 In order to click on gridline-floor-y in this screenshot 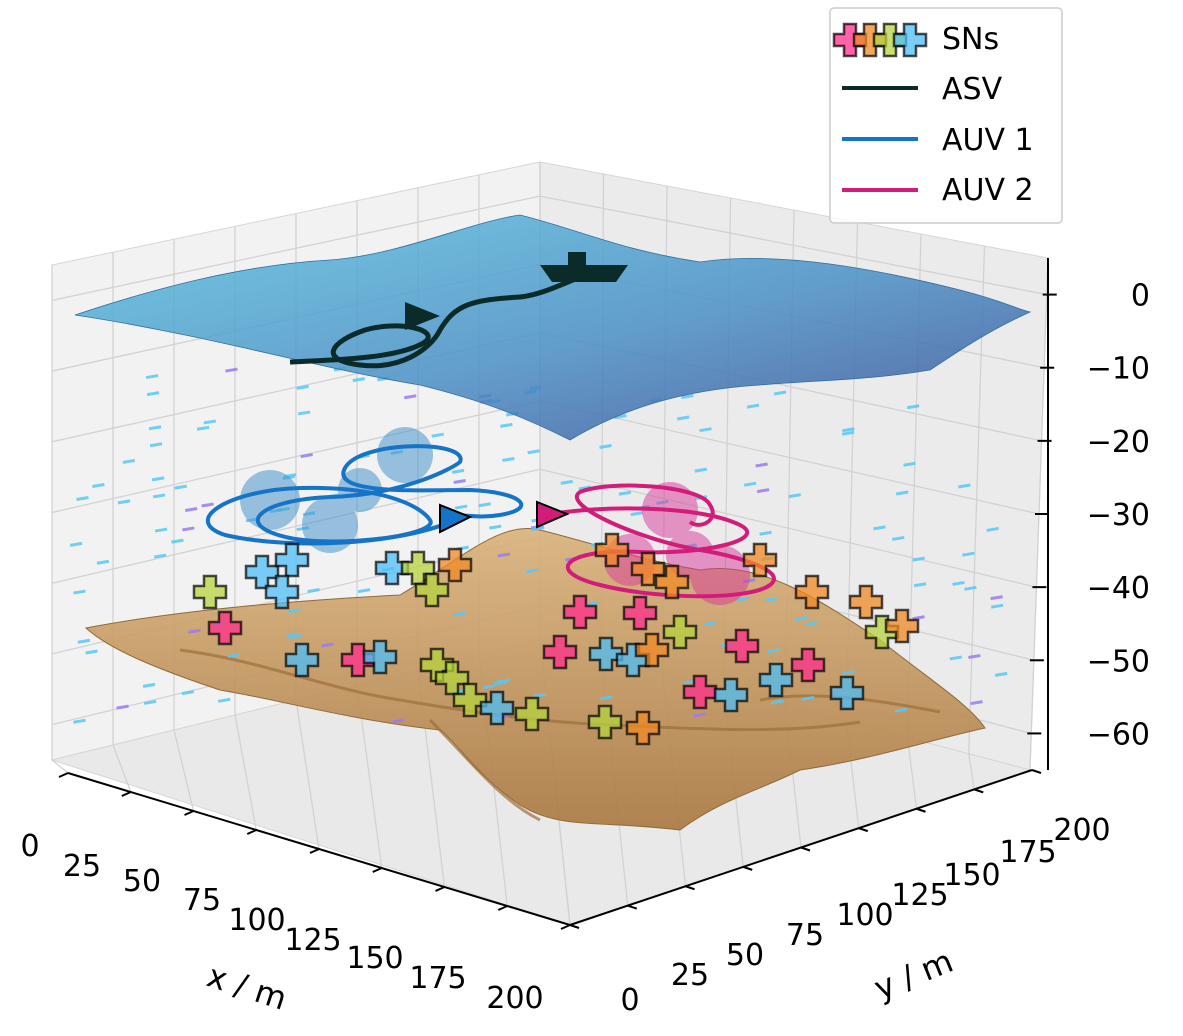, I will do `click(912, 773)`.